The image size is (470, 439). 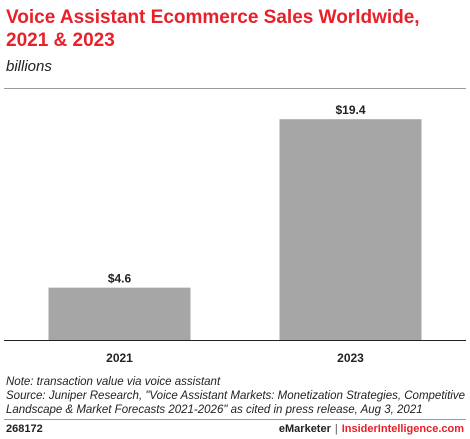 What do you see at coordinates (402, 429) in the screenshot?
I see `brand-insider-intelligence: InsiderIntelligence.com` at bounding box center [402, 429].